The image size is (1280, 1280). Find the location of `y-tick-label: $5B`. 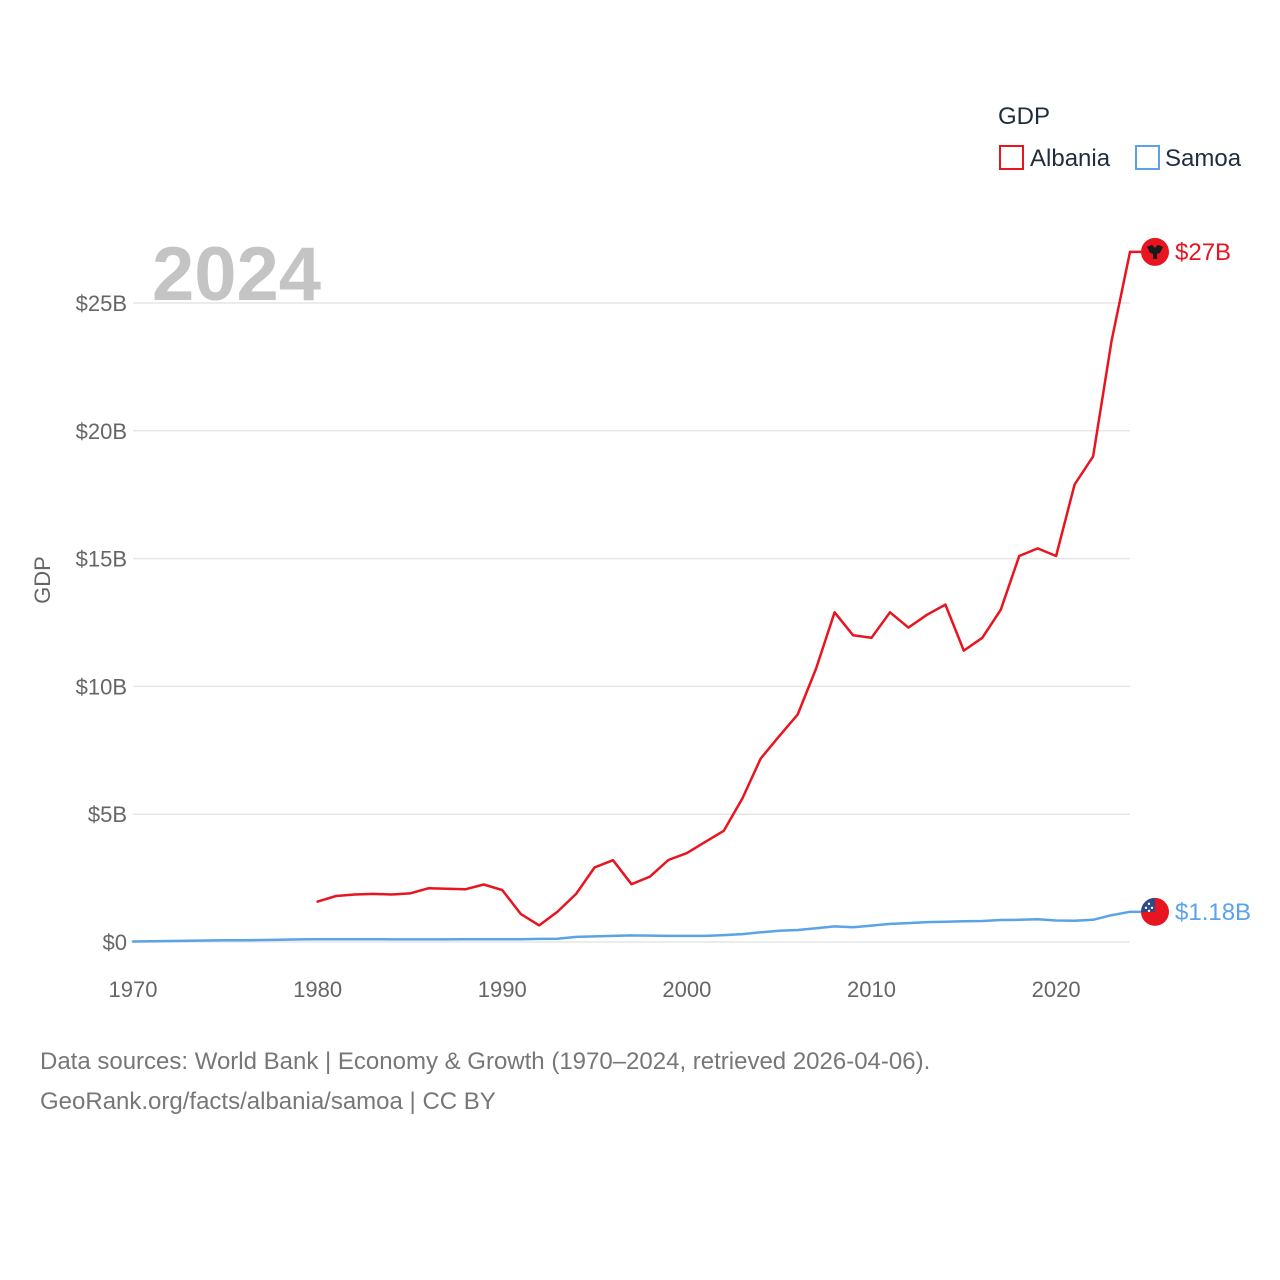

y-tick-label: $5B is located at coordinates (107, 814).